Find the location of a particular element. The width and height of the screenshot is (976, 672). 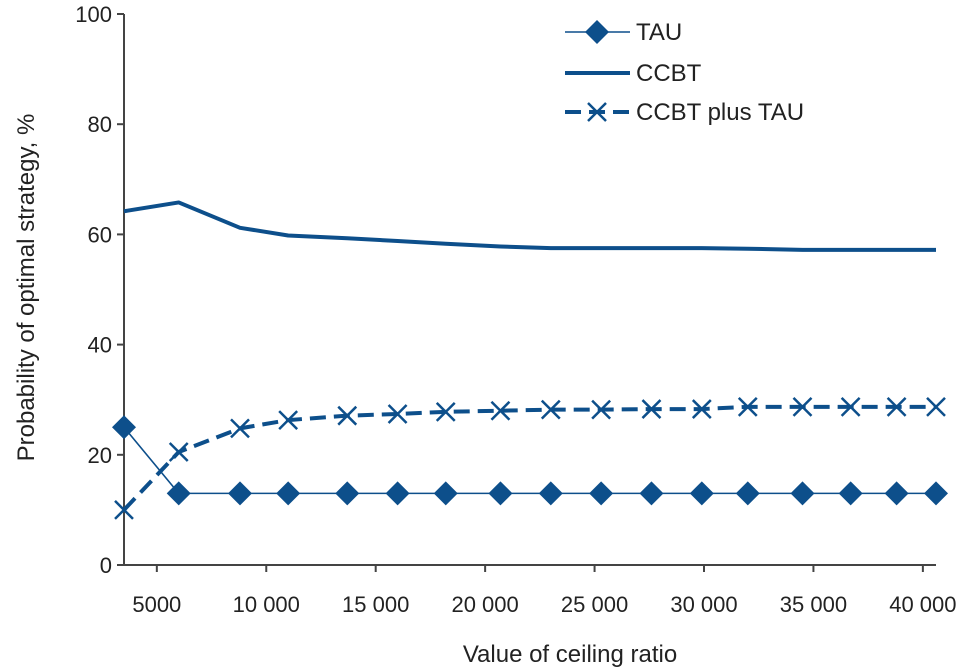

legend-item: TAU is located at coordinates (623, 32).